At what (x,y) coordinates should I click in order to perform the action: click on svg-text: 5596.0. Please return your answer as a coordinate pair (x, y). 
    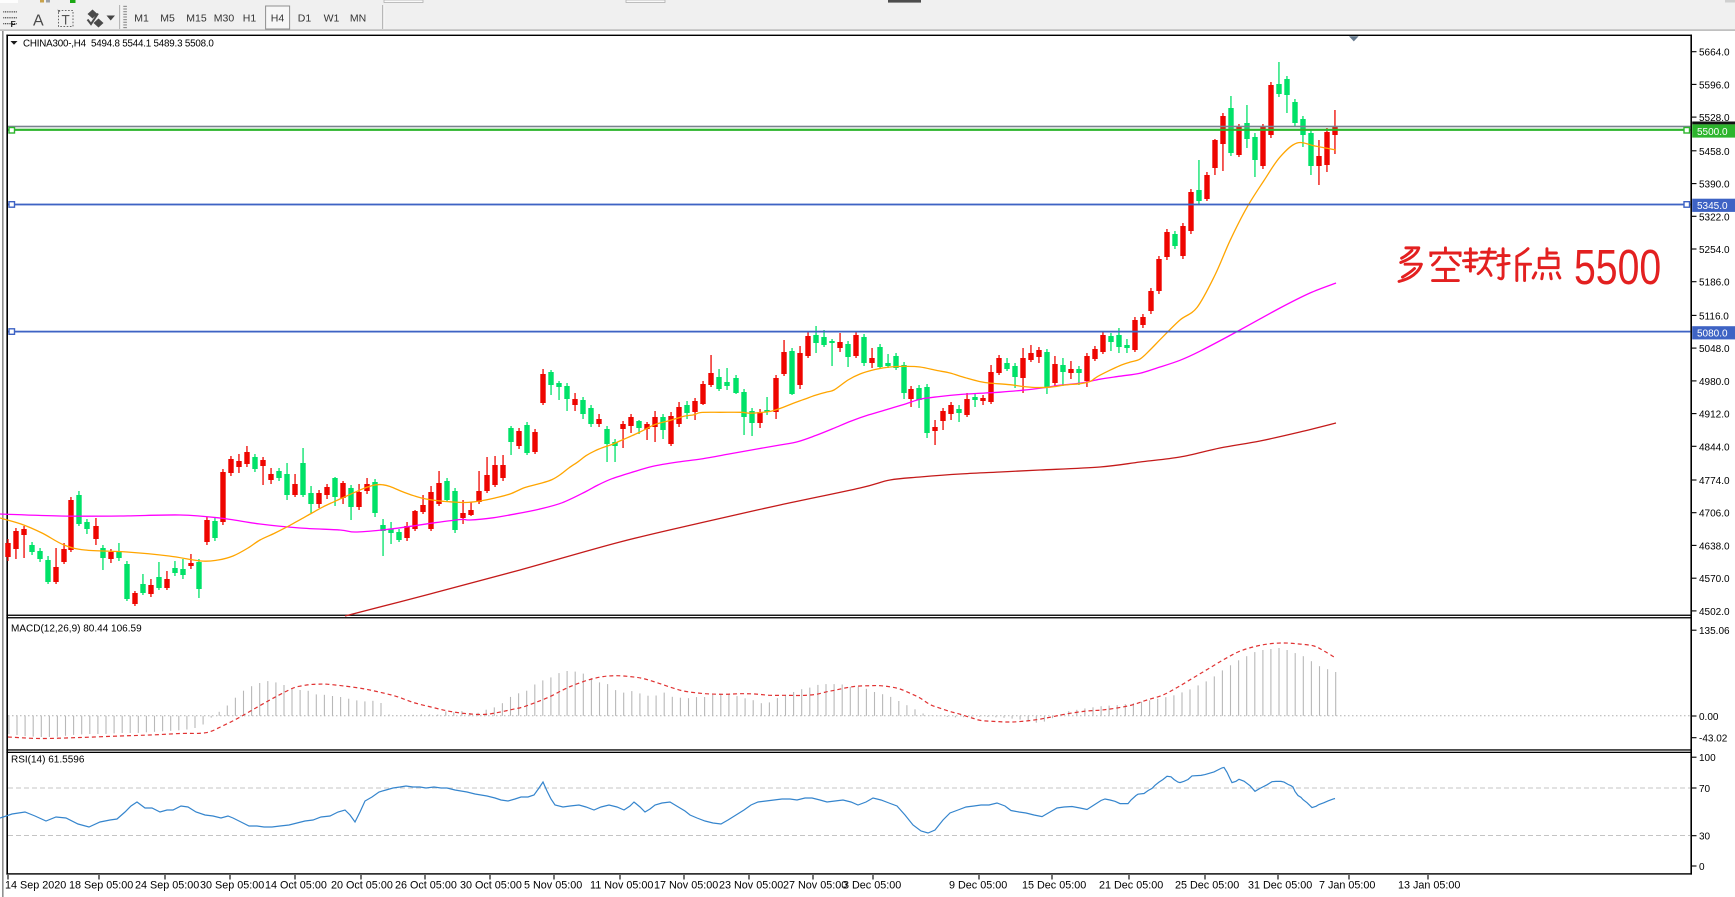
    Looking at the image, I should click on (1714, 85).